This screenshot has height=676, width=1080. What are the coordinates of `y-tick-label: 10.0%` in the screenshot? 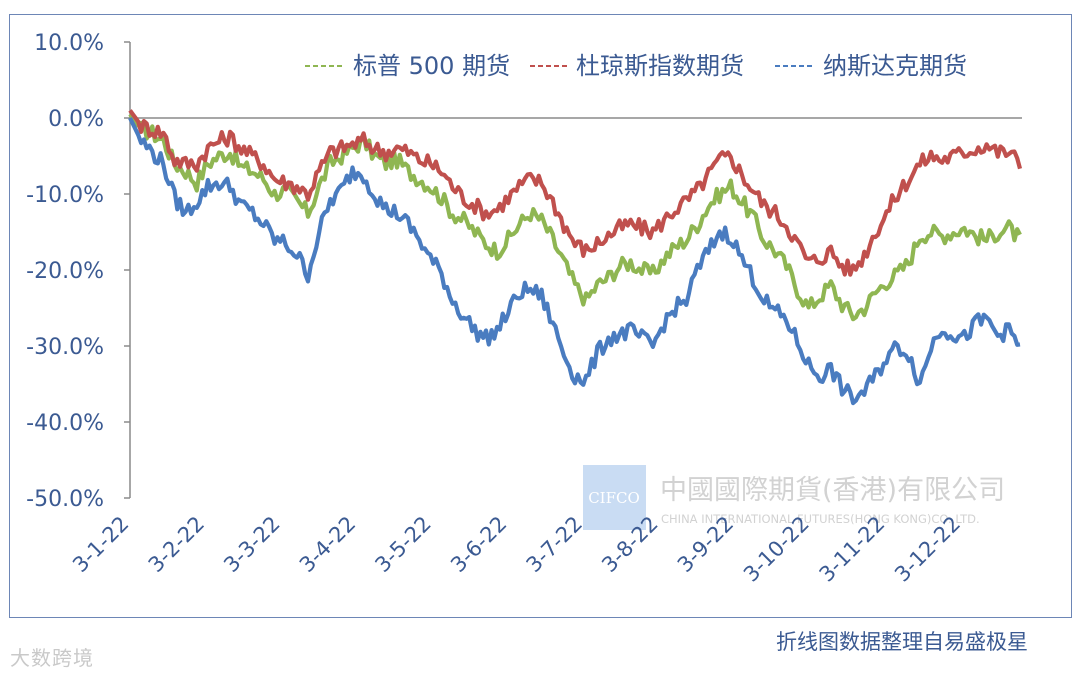 It's located at (69, 43).